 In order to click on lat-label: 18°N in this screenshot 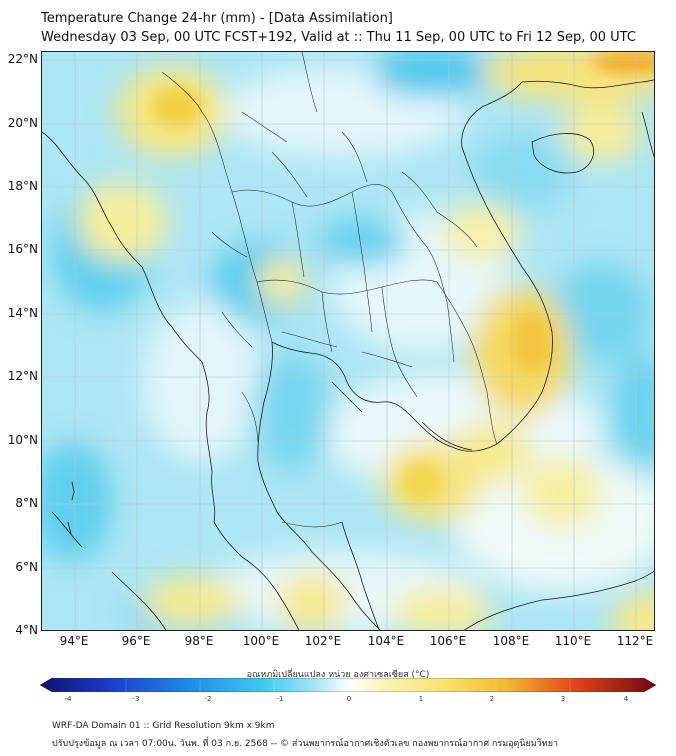, I will do `click(22, 186)`.